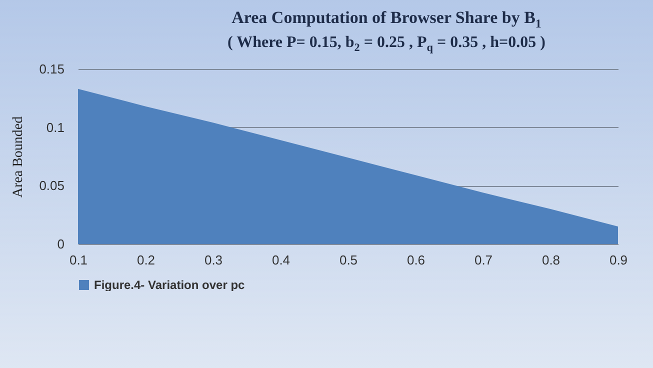 Image resolution: width=653 pixels, height=368 pixels. I want to click on y-tick-label: 0.05, so click(51, 185).